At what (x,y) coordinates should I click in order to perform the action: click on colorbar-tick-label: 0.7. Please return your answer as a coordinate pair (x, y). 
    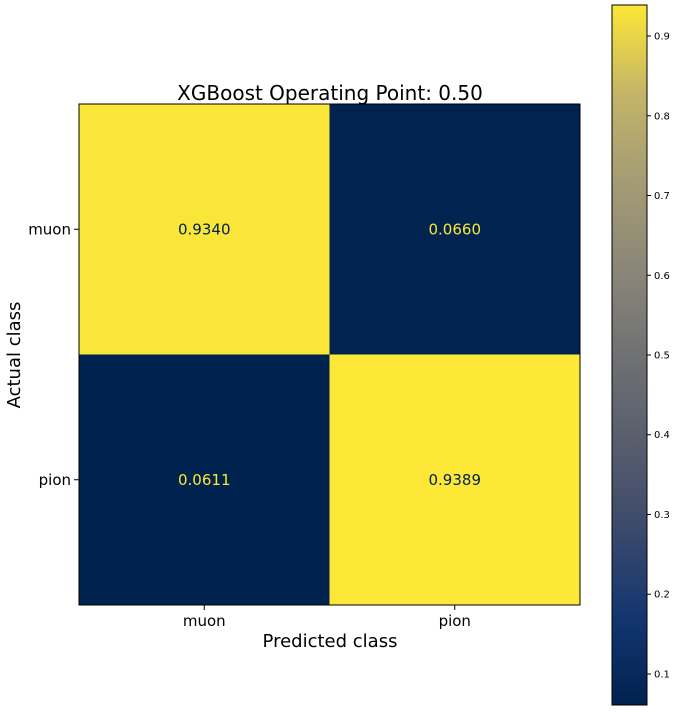
    Looking at the image, I should click on (662, 196).